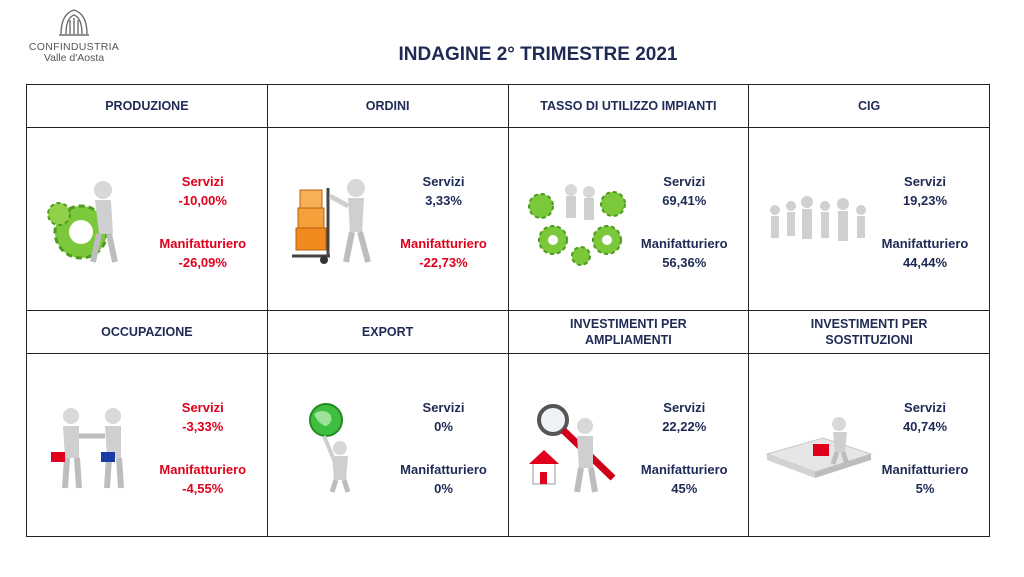 The height and width of the screenshot is (577, 1024). What do you see at coordinates (203, 479) in the screenshot?
I see `manifatturiero-block: Manifatturiero -4,55%` at bounding box center [203, 479].